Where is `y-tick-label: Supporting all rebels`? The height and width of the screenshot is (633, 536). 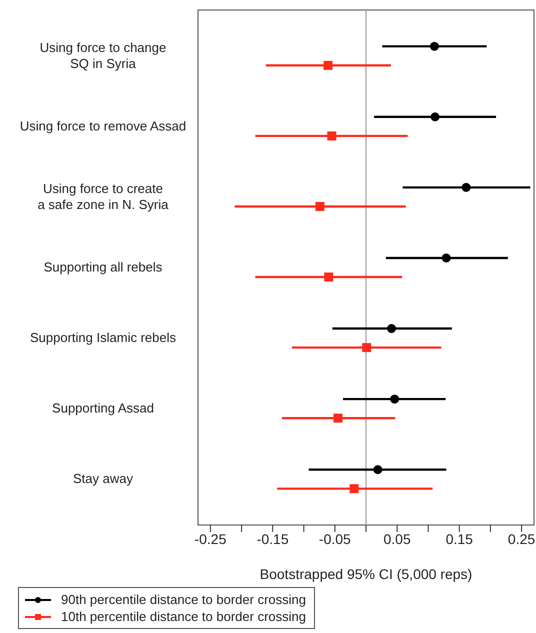
y-tick-label: Supporting all rebels is located at coordinates (103, 267).